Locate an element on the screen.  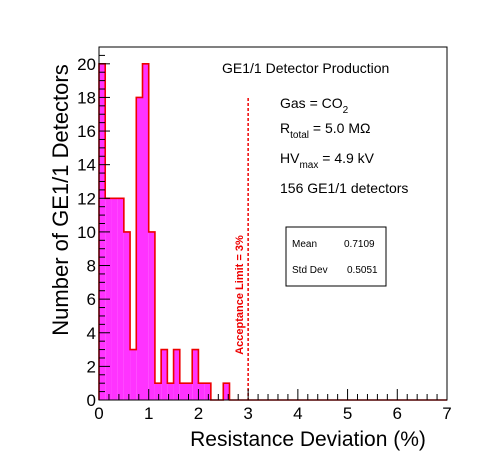
y-tick-label: 12 is located at coordinates (86, 198).